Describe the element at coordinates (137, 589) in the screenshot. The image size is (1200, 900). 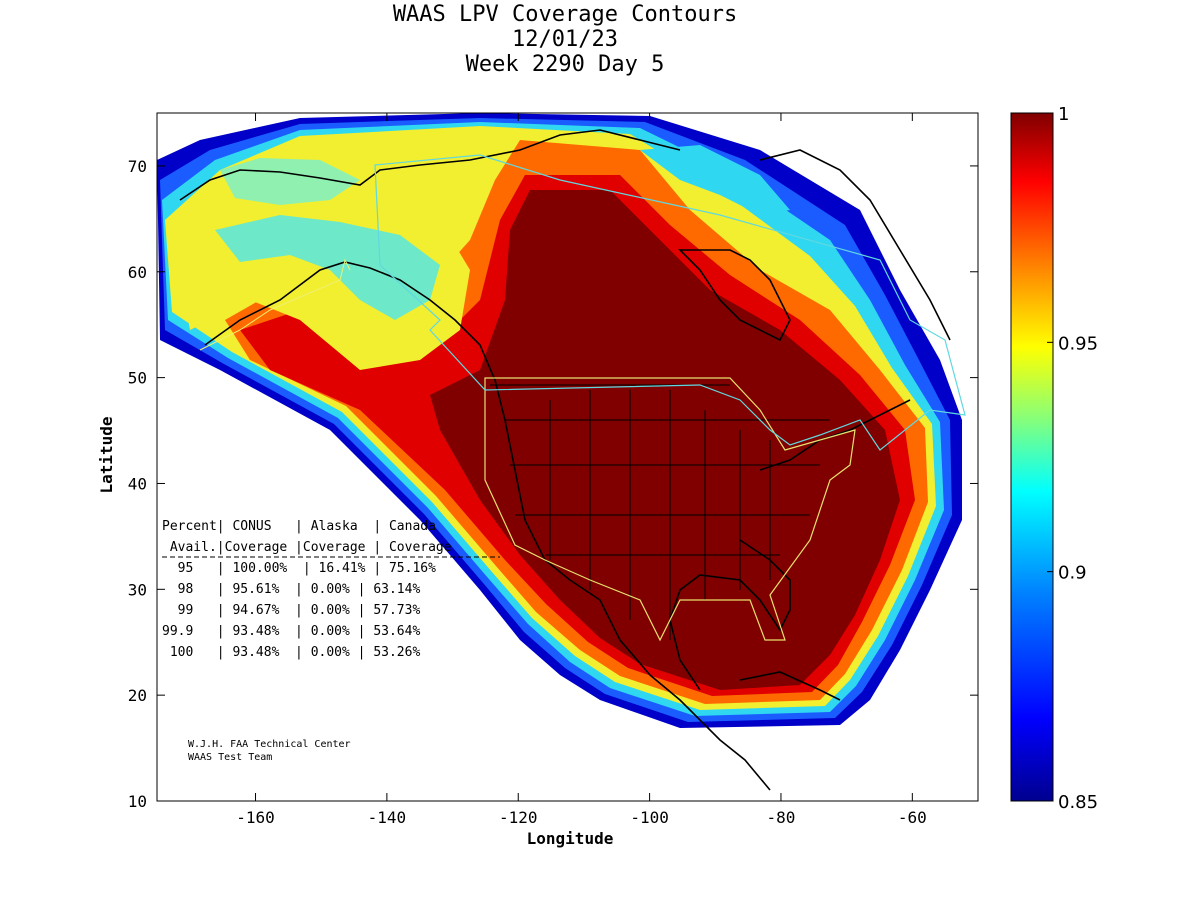
I see `y-tick-label: 30` at that location.